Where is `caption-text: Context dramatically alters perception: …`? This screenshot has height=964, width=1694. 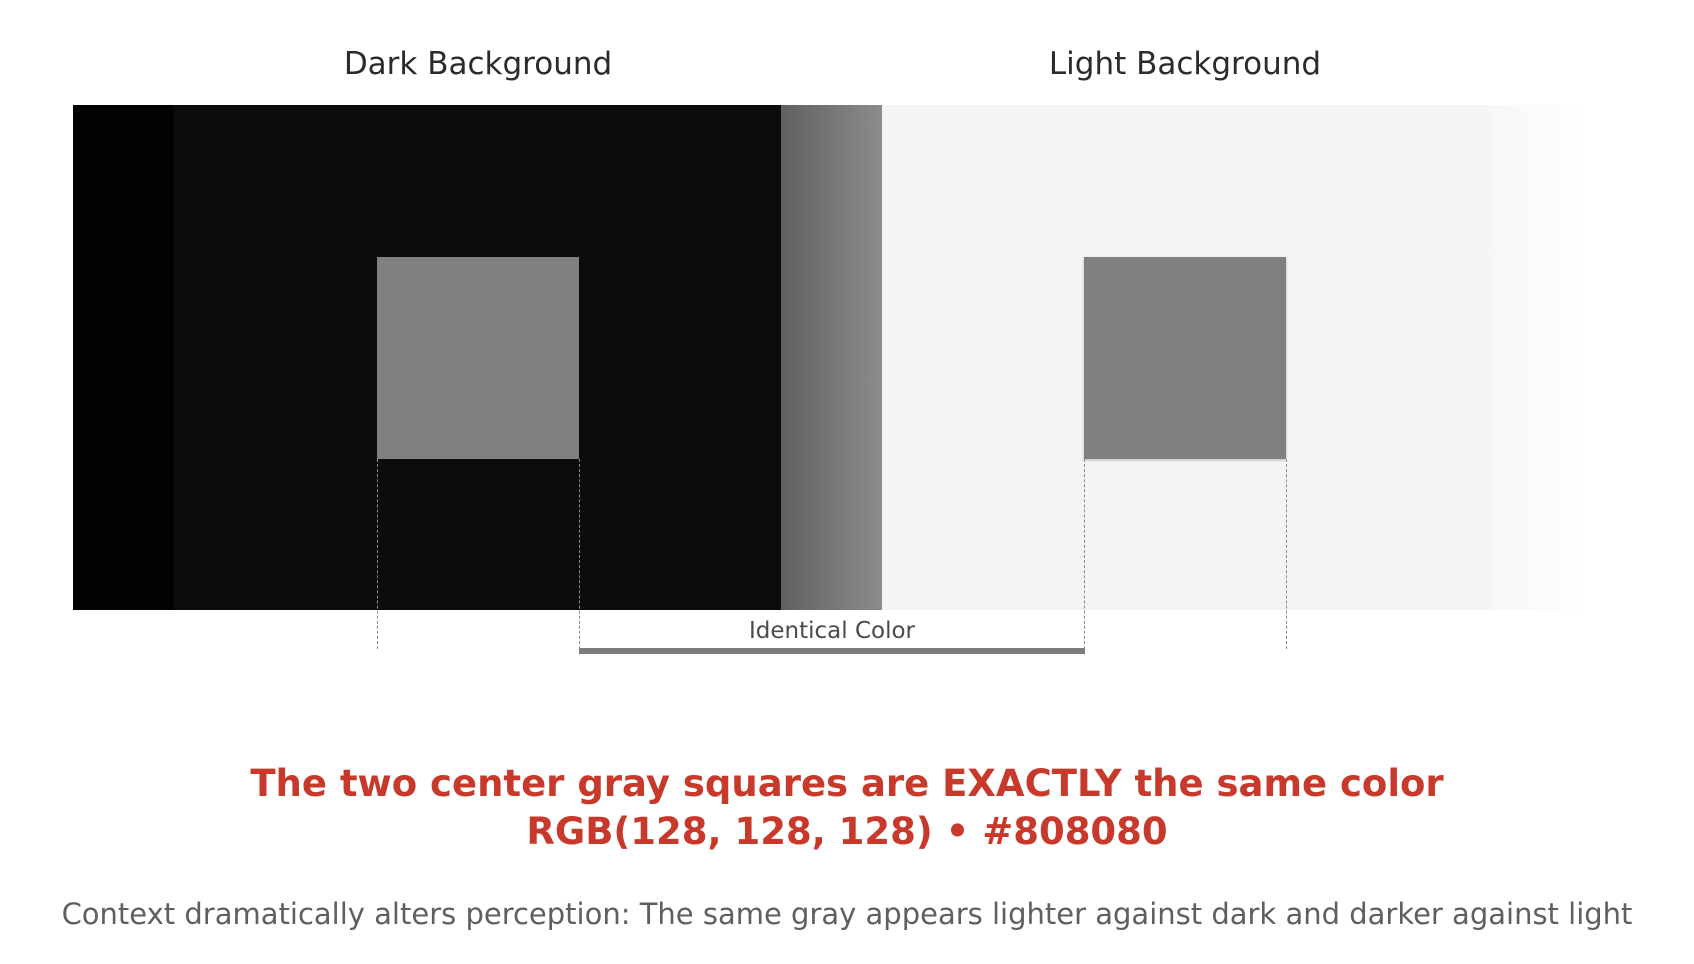
caption-text: Context dramatically alters perception: … is located at coordinates (847, 914).